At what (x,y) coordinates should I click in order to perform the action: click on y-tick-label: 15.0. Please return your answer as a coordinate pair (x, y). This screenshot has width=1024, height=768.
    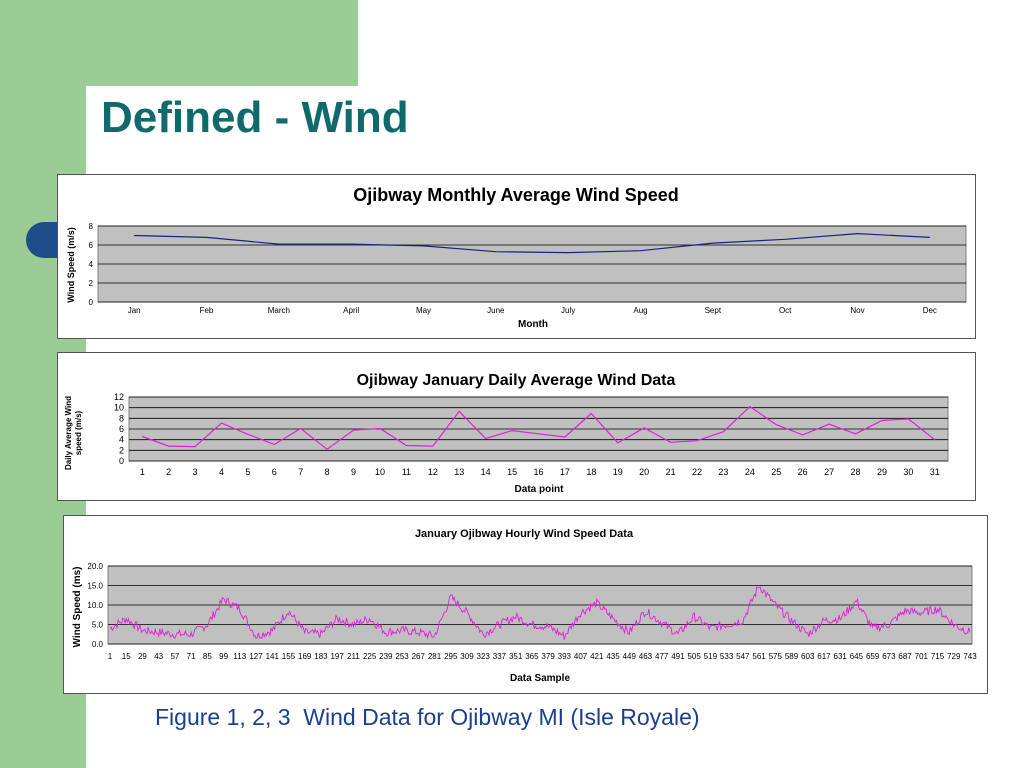
    Looking at the image, I should click on (95, 586).